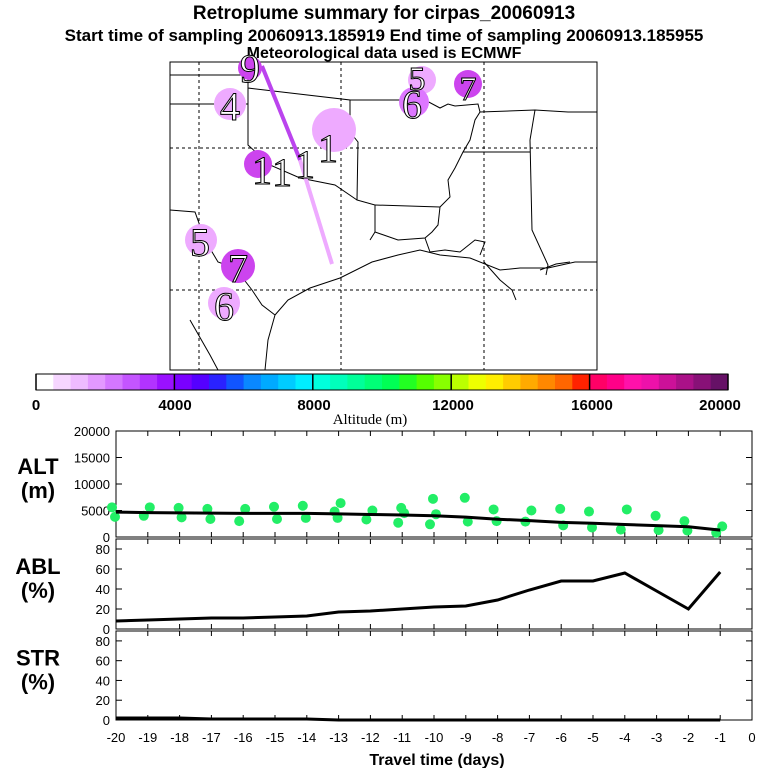 This screenshot has height=768, width=768. I want to click on x-tick-label: -19, so click(147, 737).